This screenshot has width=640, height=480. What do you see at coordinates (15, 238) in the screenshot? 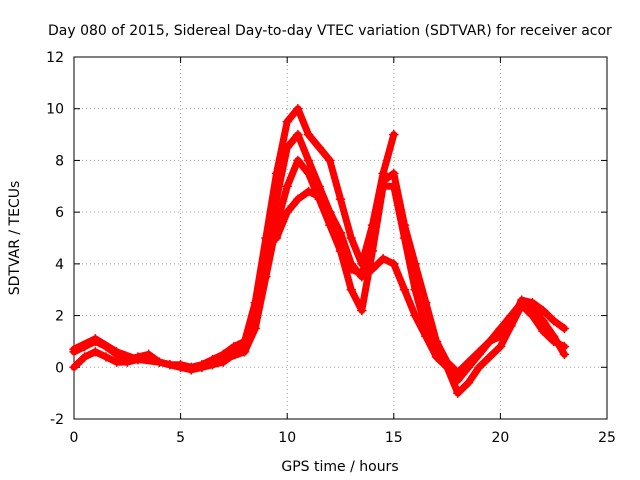
I see `y-axis-label: SDTVAR / TECUs` at bounding box center [15, 238].